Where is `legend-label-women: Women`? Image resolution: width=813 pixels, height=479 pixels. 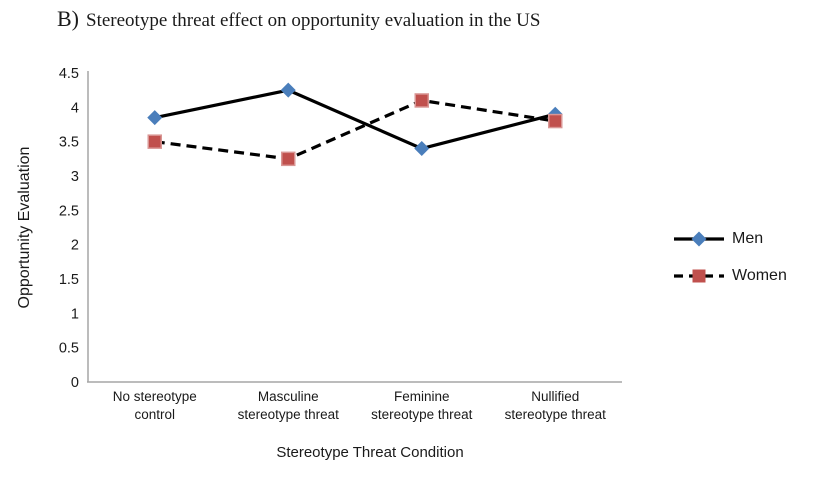 legend-label-women: Women is located at coordinates (759, 275).